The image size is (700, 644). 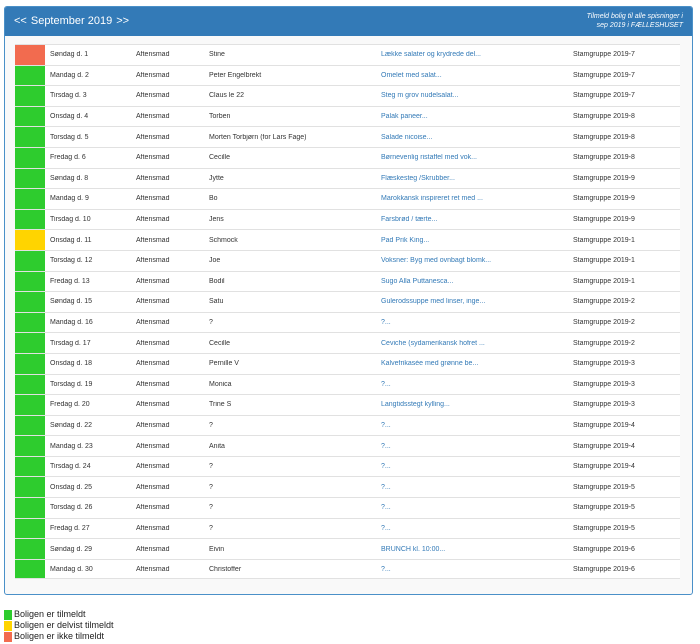 What do you see at coordinates (216, 302) in the screenshot?
I see `host-cell: Satu` at bounding box center [216, 302].